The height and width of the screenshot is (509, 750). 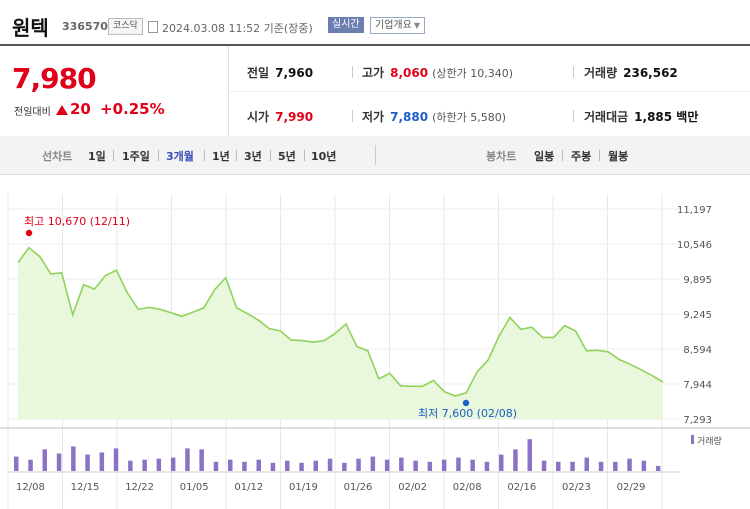 What do you see at coordinates (467, 413) in the screenshot?
I see `low-annotation: 최저 7,600 (02/08)` at bounding box center [467, 413].